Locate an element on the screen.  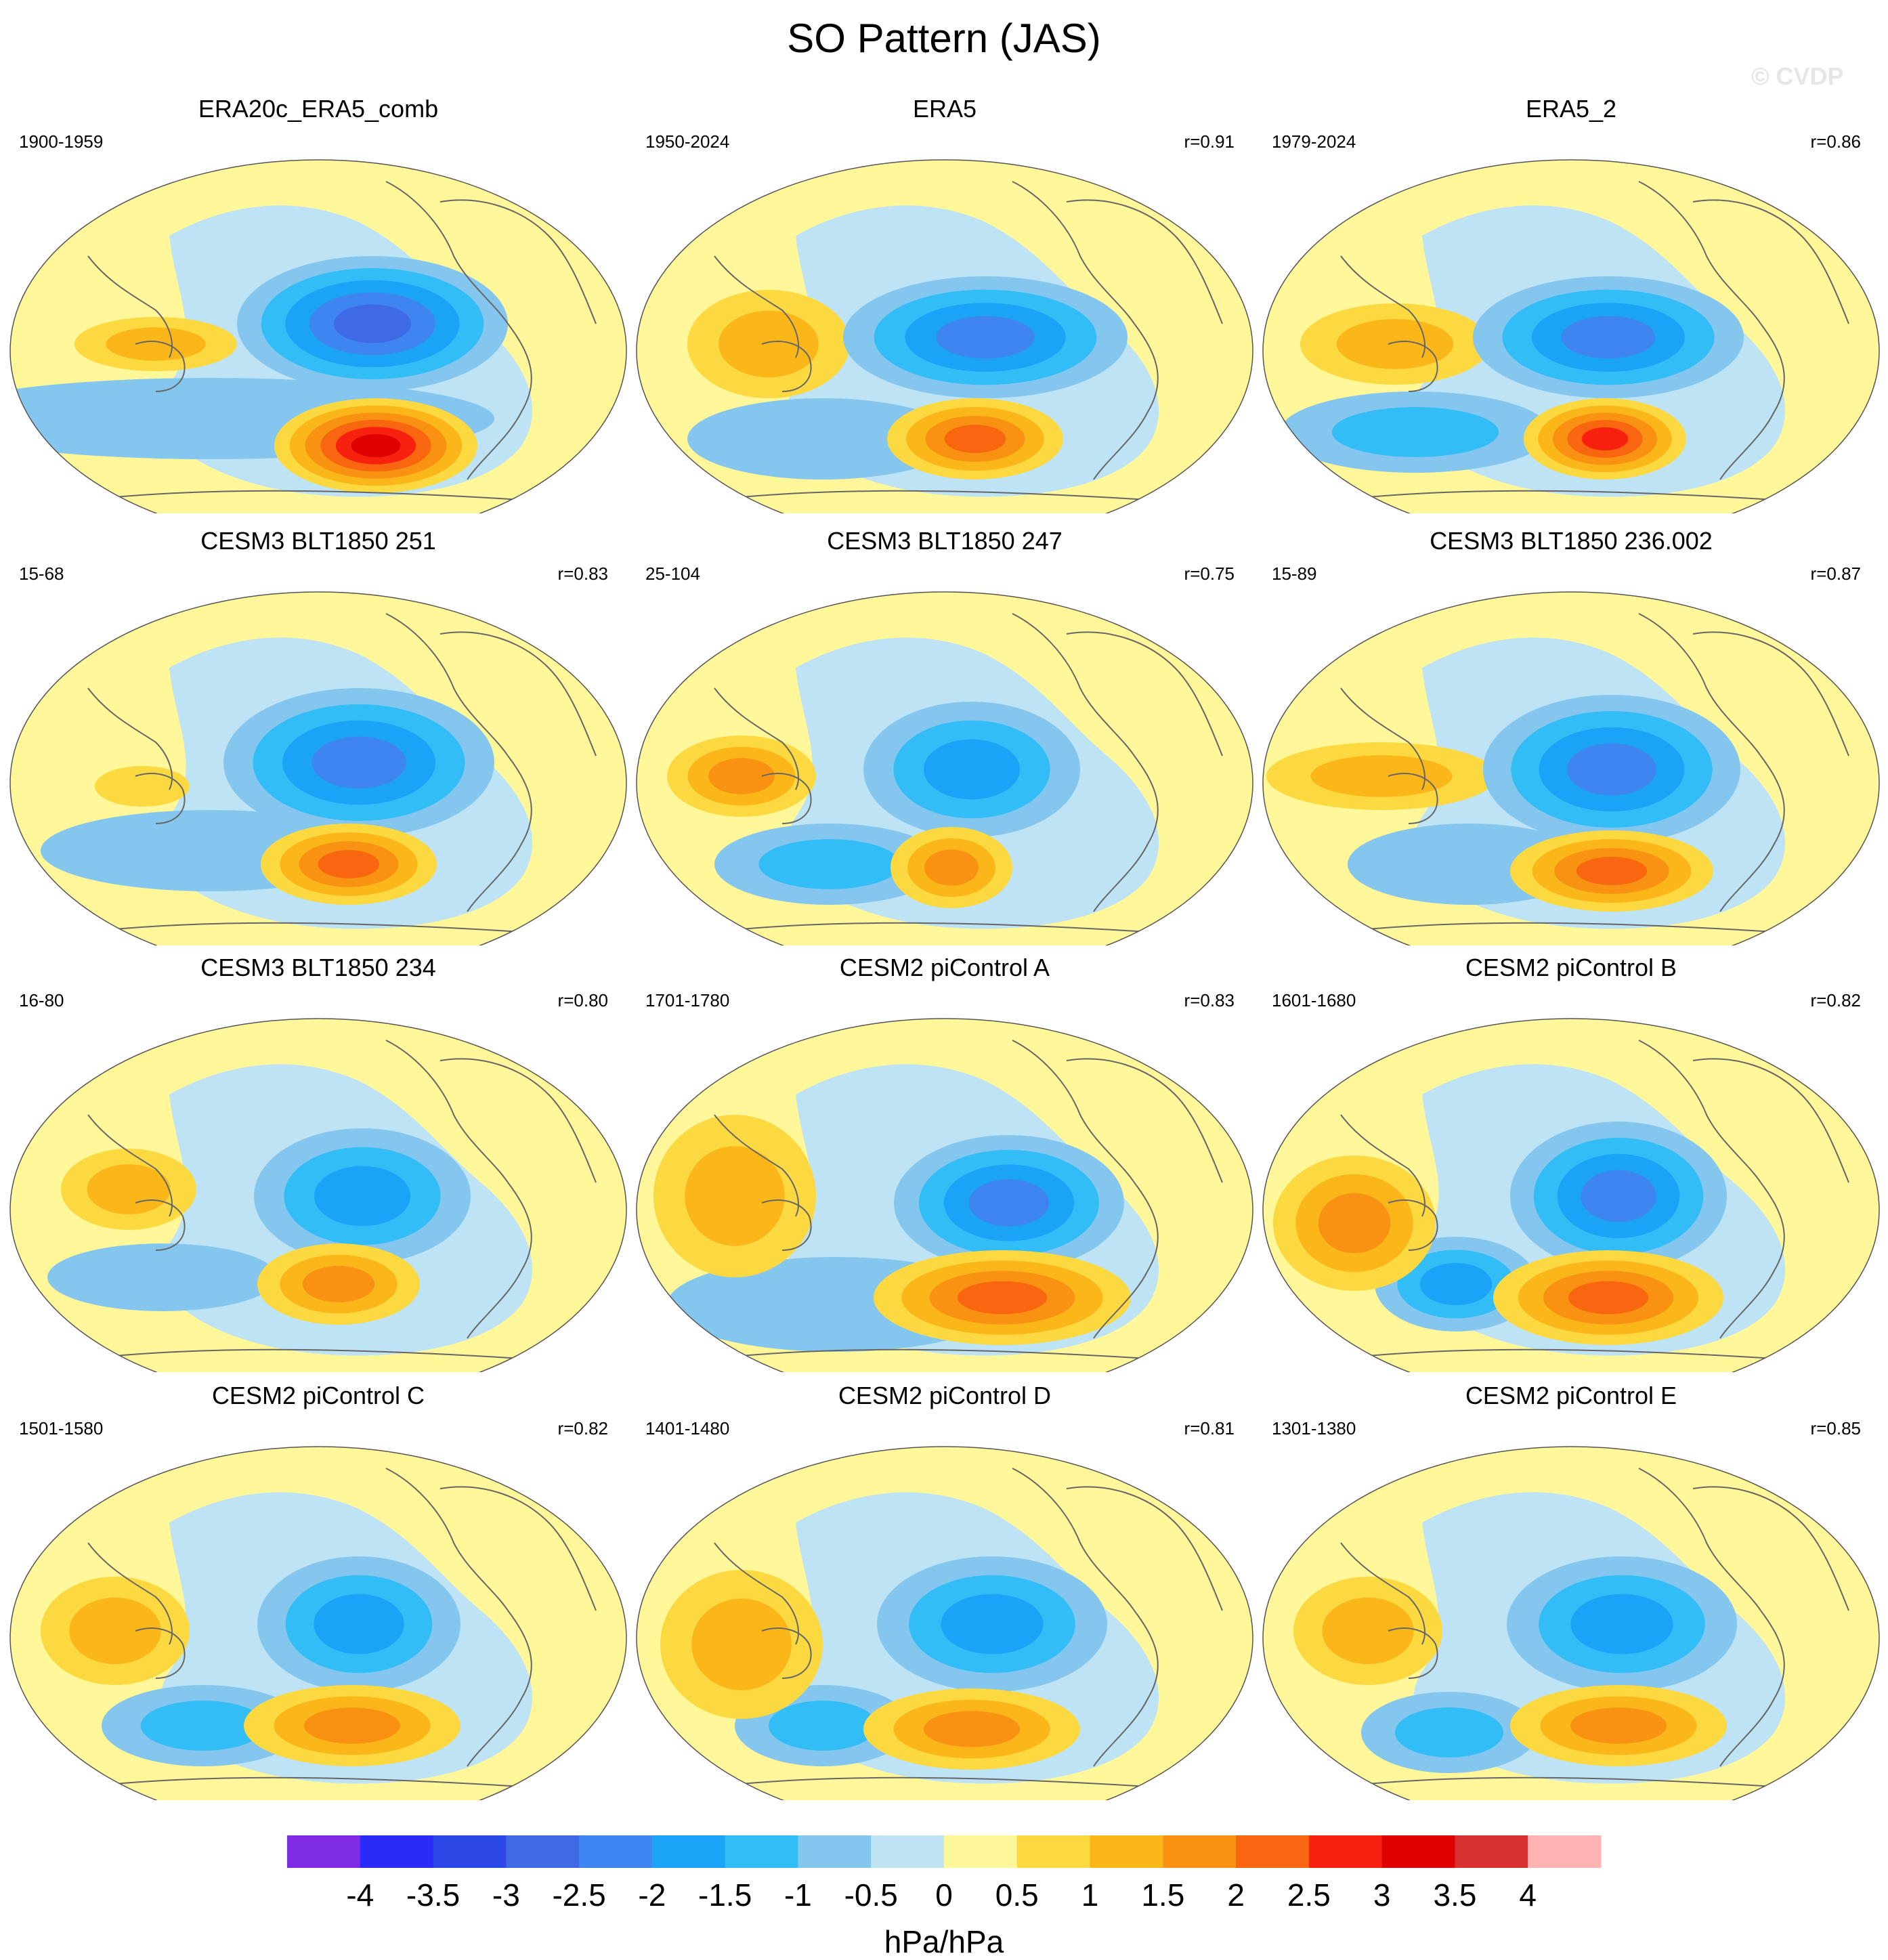
panel-period: 1701-1780 is located at coordinates (687, 1000).